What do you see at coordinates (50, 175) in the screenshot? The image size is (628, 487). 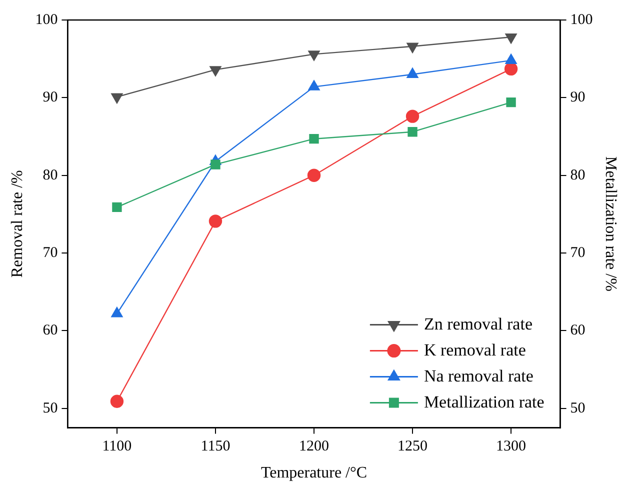 I see `y-tick-label: 80` at bounding box center [50, 175].